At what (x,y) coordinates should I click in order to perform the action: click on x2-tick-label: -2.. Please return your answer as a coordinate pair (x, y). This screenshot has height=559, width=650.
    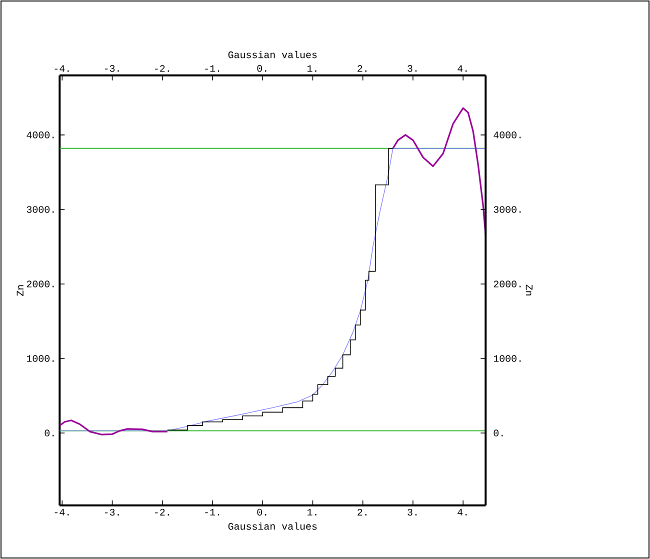
    Looking at the image, I should click on (162, 68).